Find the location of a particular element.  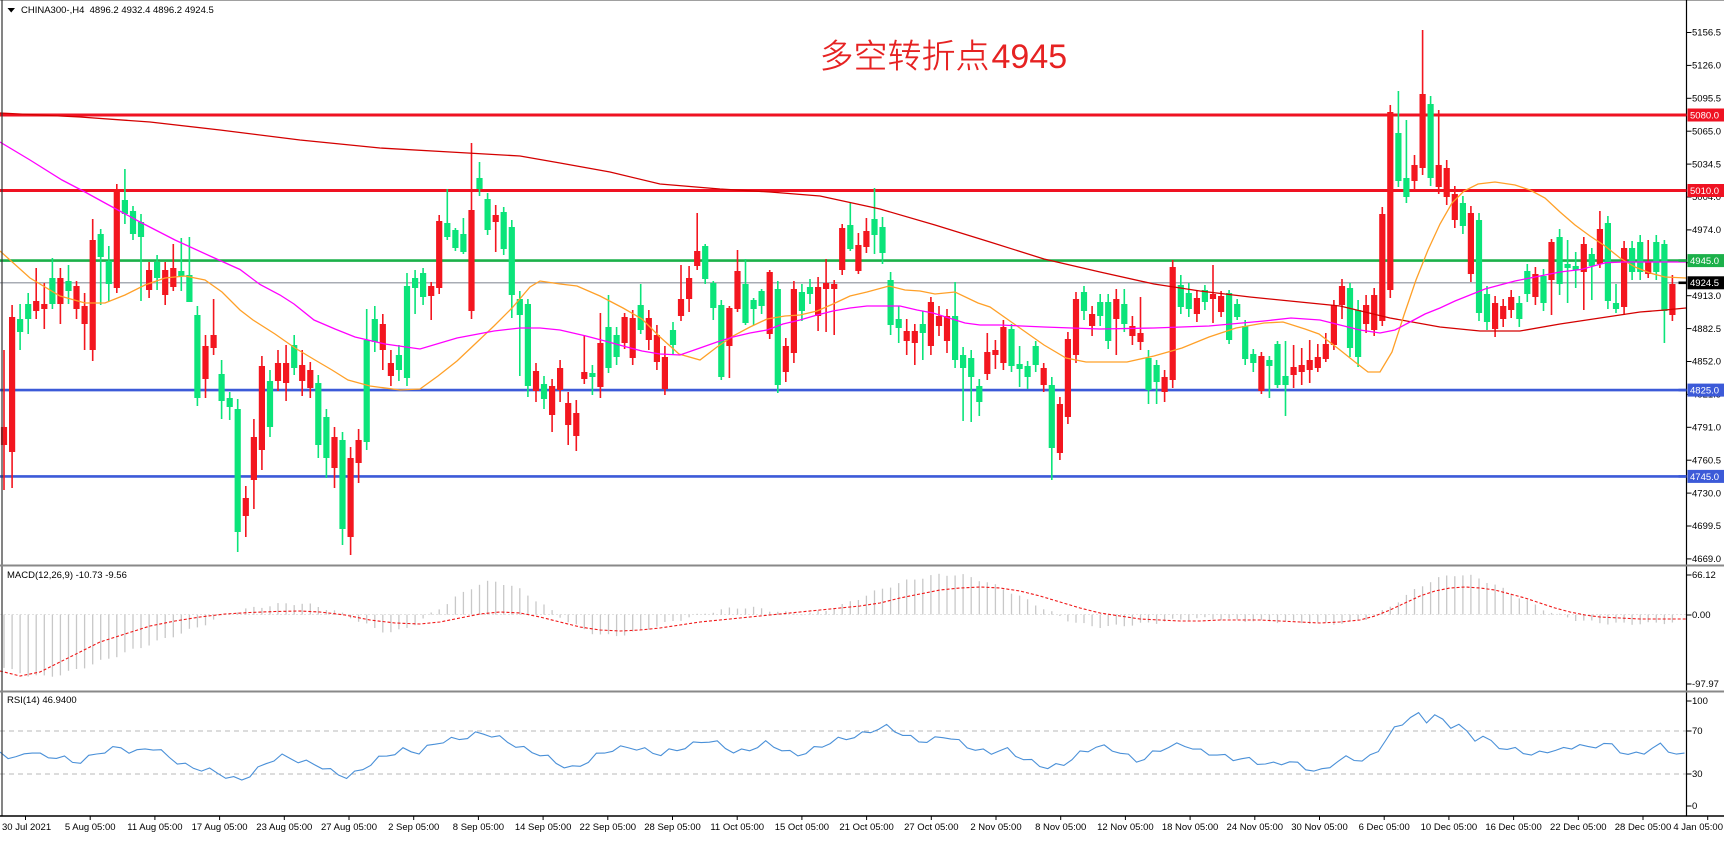

svg-text: 6 Dec 05:00 is located at coordinates (1384, 827).